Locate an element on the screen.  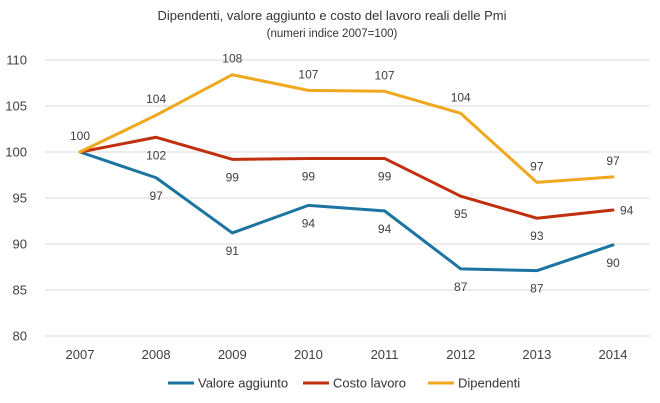
chart-subtitle: (numeri indice 2007=100) is located at coordinates (332, 34).